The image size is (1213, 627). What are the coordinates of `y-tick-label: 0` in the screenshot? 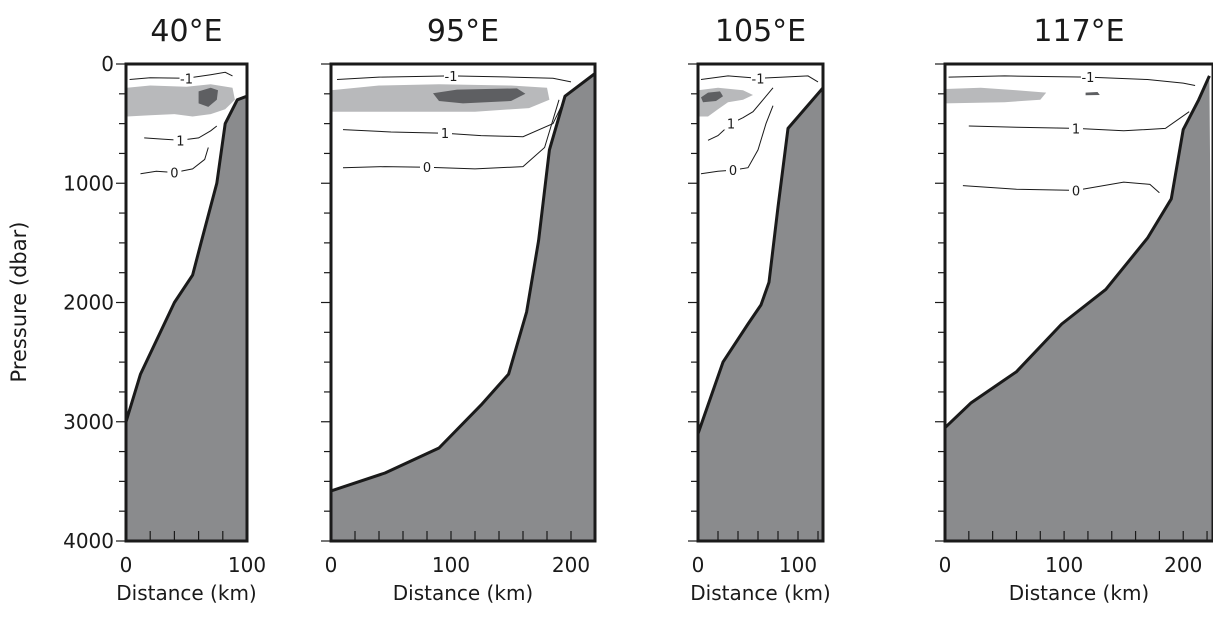 It's located at (107, 64).